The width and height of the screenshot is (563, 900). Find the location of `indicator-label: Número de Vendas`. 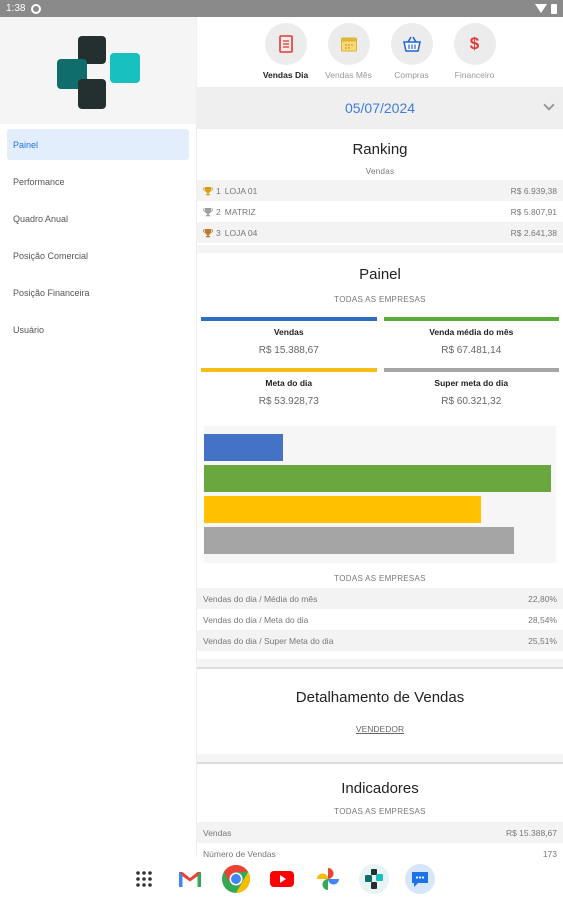

indicator-label: Número de Vendas is located at coordinates (239, 853).